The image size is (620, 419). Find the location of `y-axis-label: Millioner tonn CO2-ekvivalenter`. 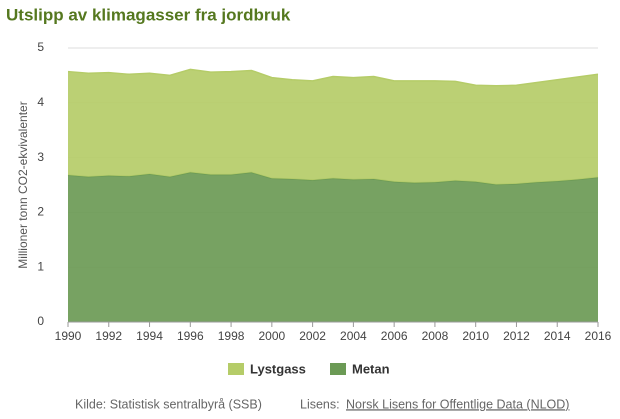

y-axis-label: Millioner tonn CO2-ekvivalenter is located at coordinates (23, 184).